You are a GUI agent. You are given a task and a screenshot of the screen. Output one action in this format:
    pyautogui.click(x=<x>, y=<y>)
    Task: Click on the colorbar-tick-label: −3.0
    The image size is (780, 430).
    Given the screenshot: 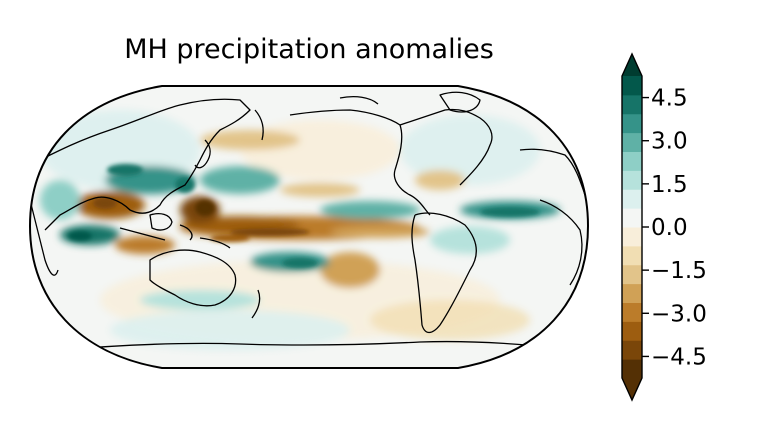 What is the action you would take?
    pyautogui.click(x=679, y=314)
    